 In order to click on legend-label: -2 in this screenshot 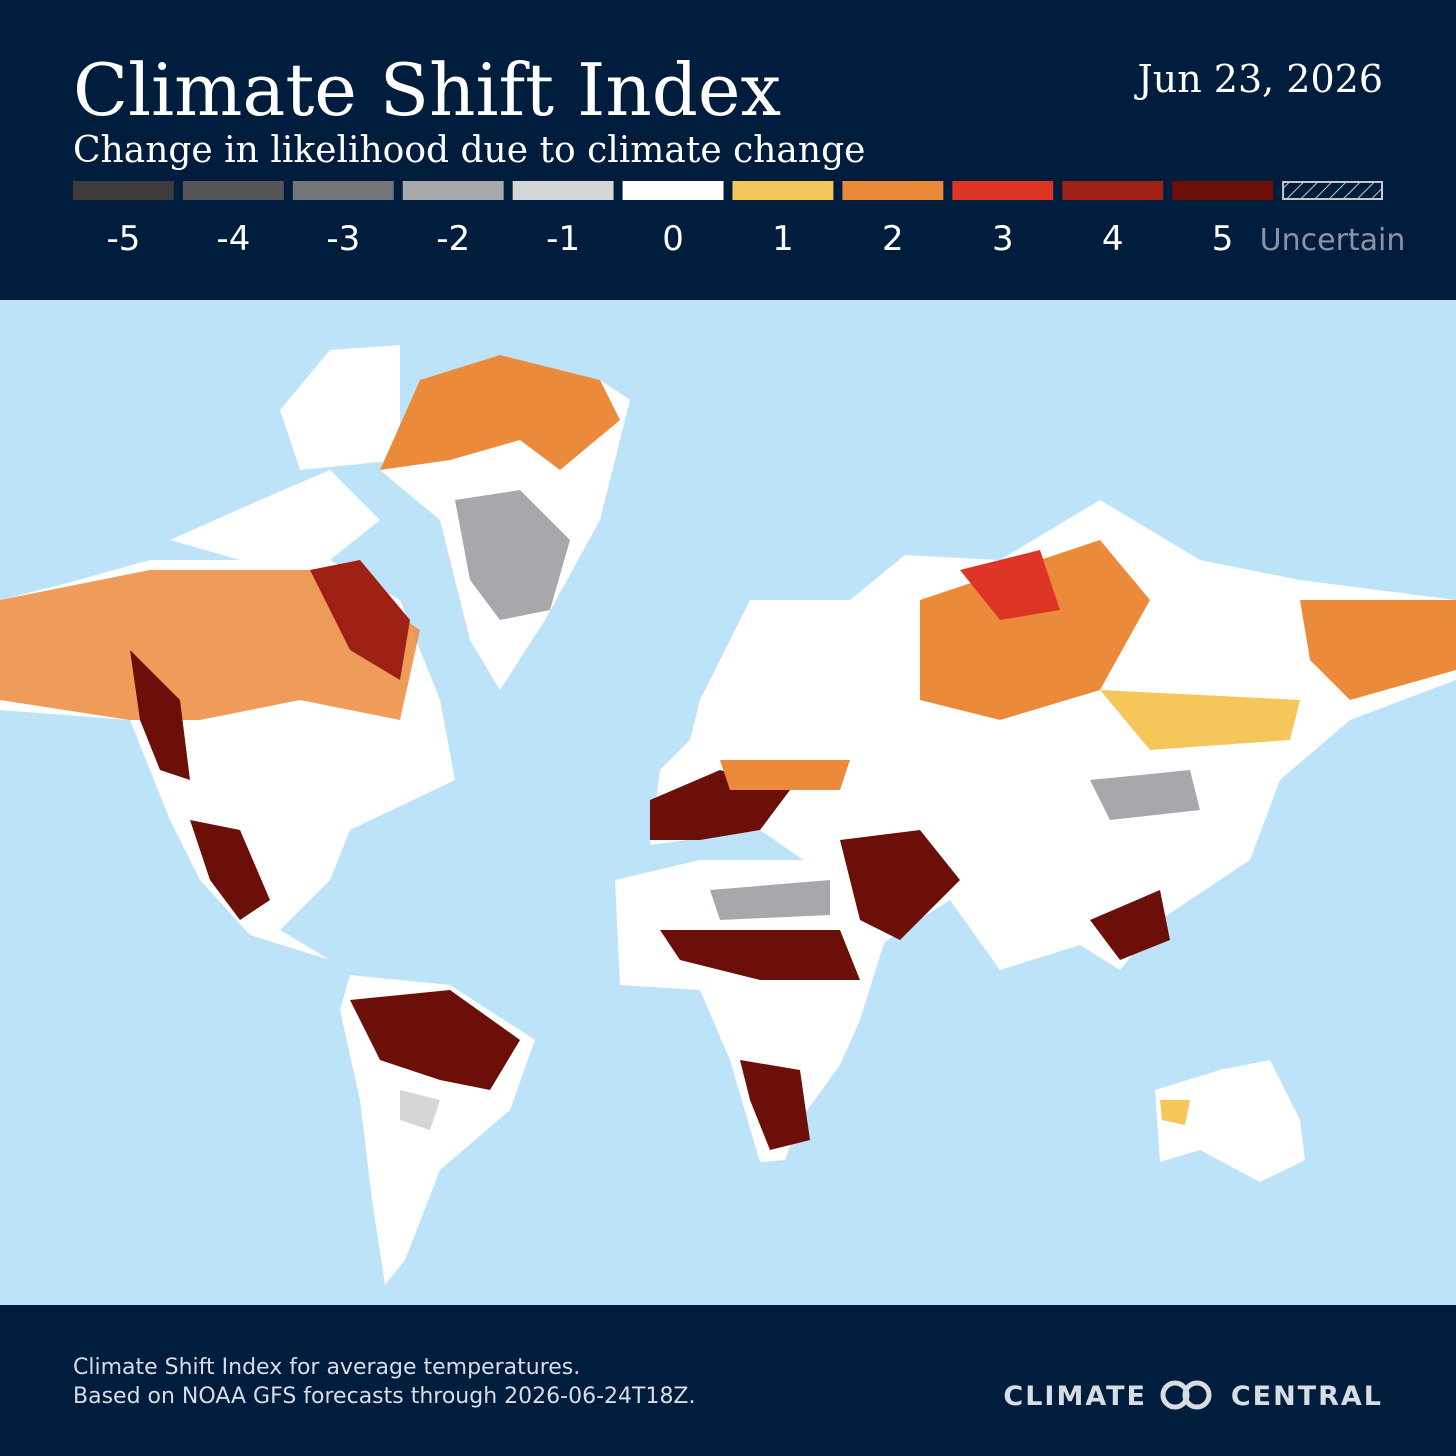, I will do `click(453, 239)`.